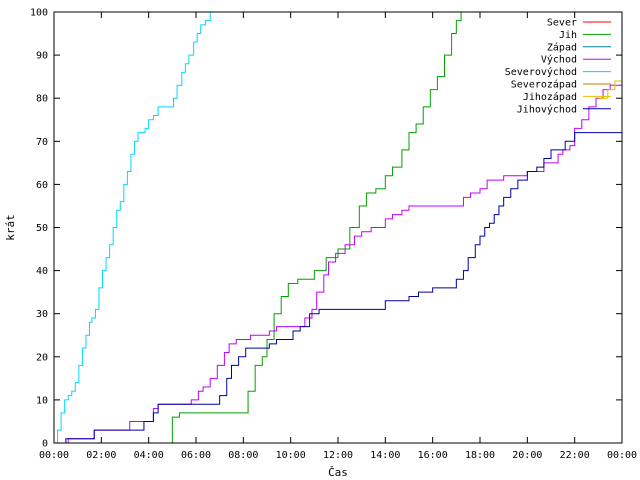 The image size is (640, 480). Describe the element at coordinates (544, 85) in the screenshot. I see `legend-label: Severozápad` at that location.